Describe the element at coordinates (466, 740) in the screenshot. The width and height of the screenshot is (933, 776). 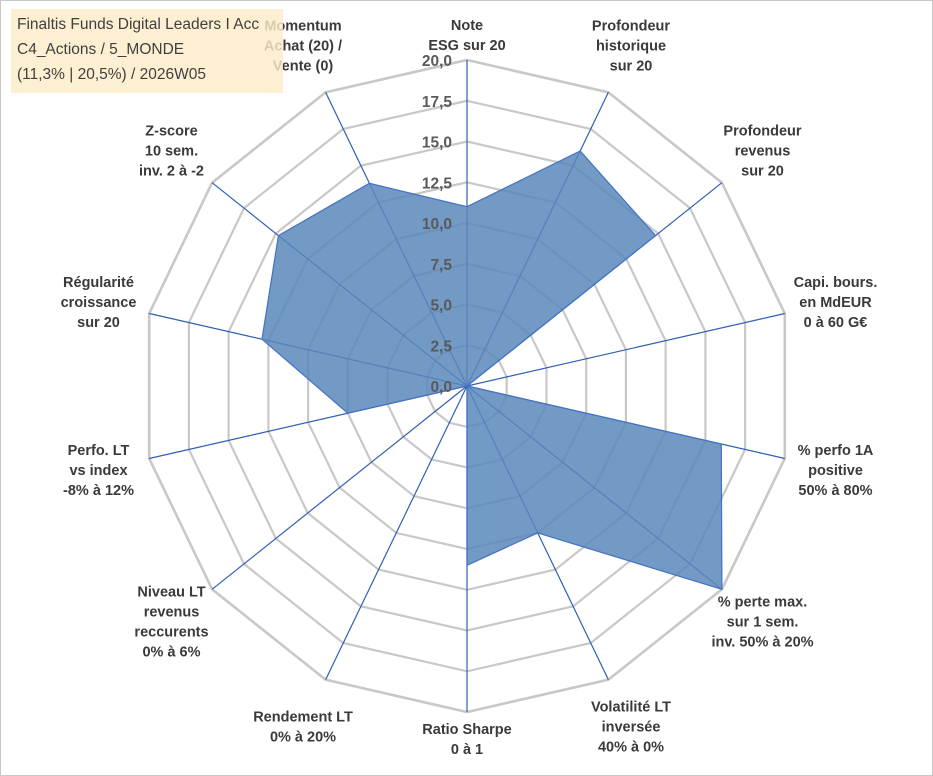
I see `axis-label-7: Ratio Sharpe 0 à 1` at that location.